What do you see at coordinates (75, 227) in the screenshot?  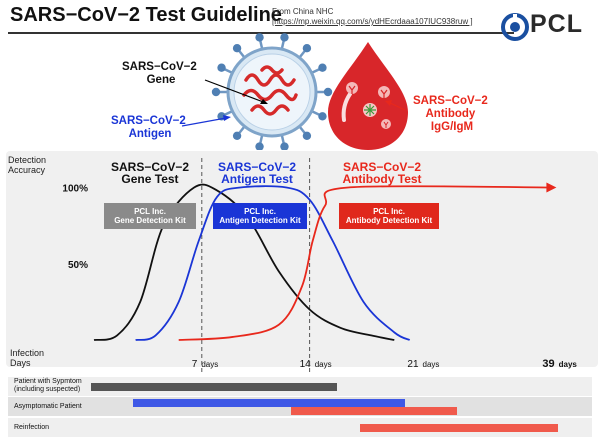 I see `y-tick-labels: 100% 50%` at bounding box center [75, 227].